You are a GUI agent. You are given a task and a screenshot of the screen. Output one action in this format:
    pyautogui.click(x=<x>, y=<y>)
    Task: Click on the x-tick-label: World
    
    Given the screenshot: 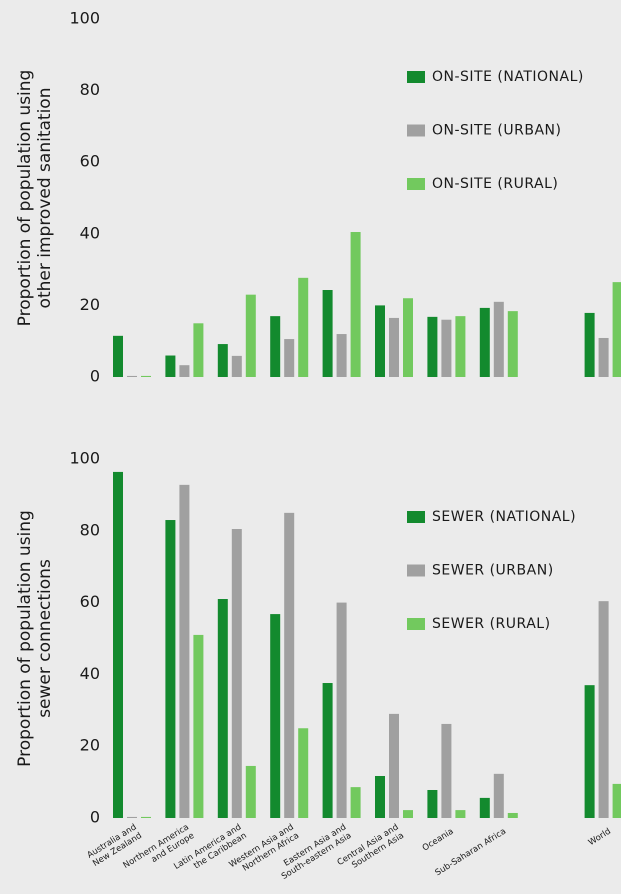 What is the action you would take?
    pyautogui.click(x=600, y=836)
    